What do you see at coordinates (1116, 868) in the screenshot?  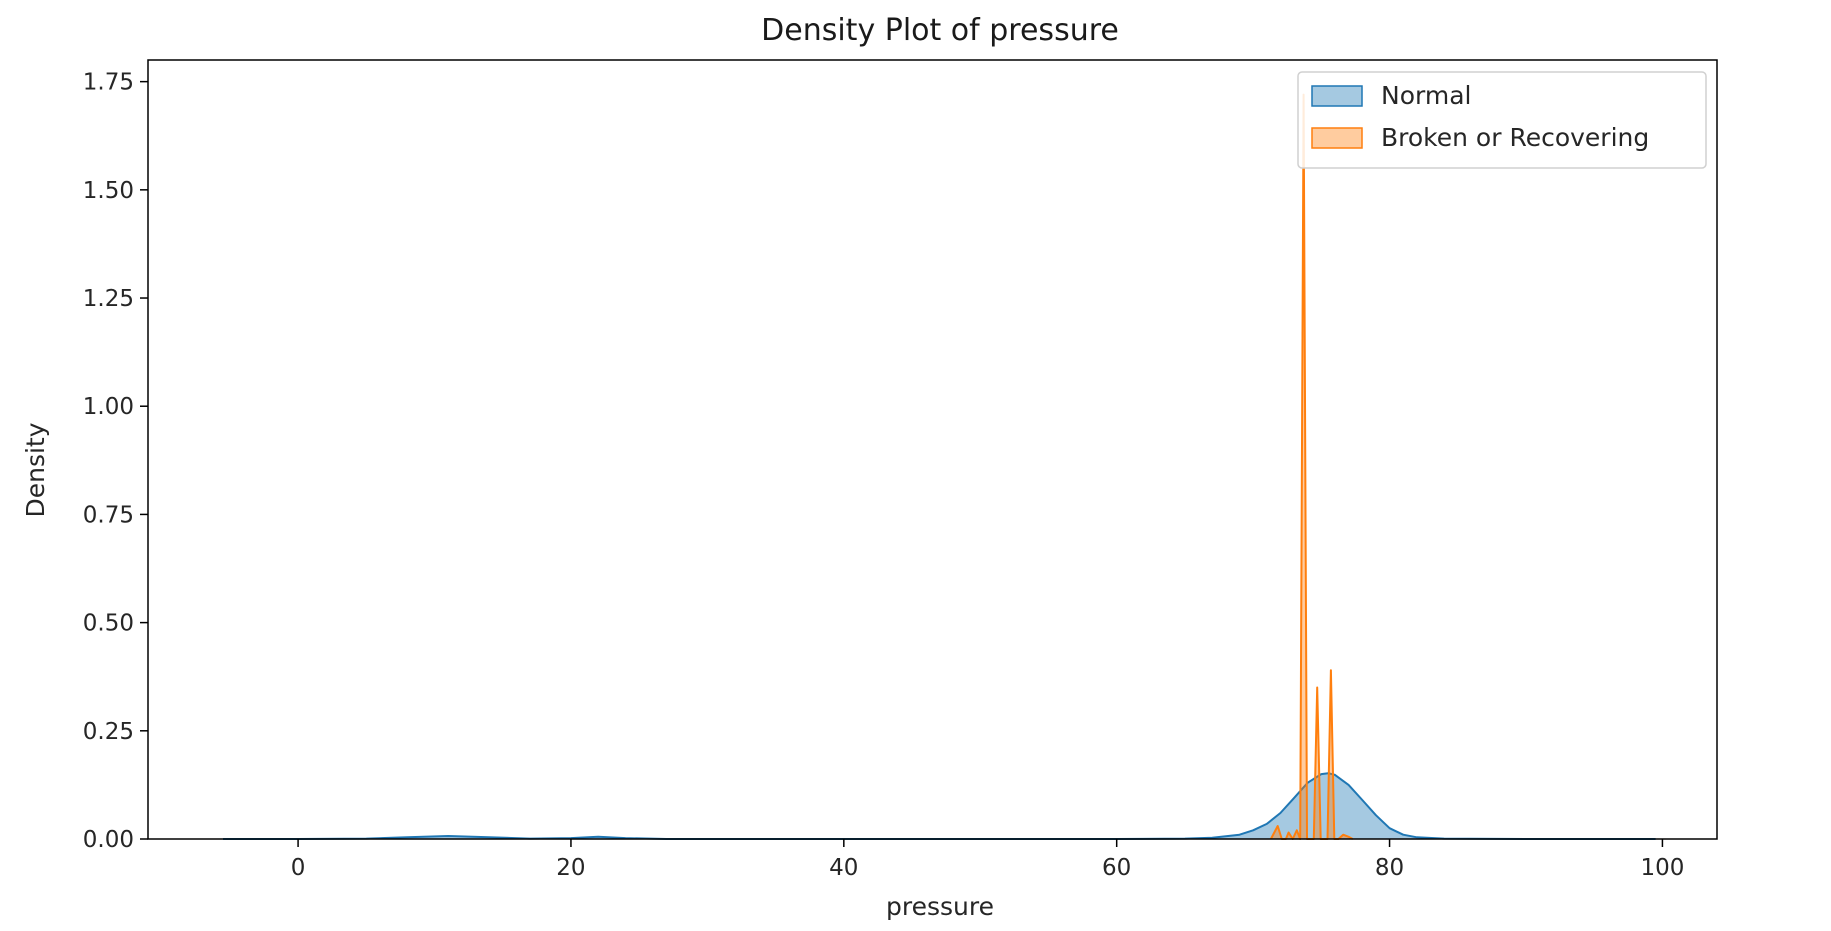 I see `x-tick-label: 60` at bounding box center [1116, 868].